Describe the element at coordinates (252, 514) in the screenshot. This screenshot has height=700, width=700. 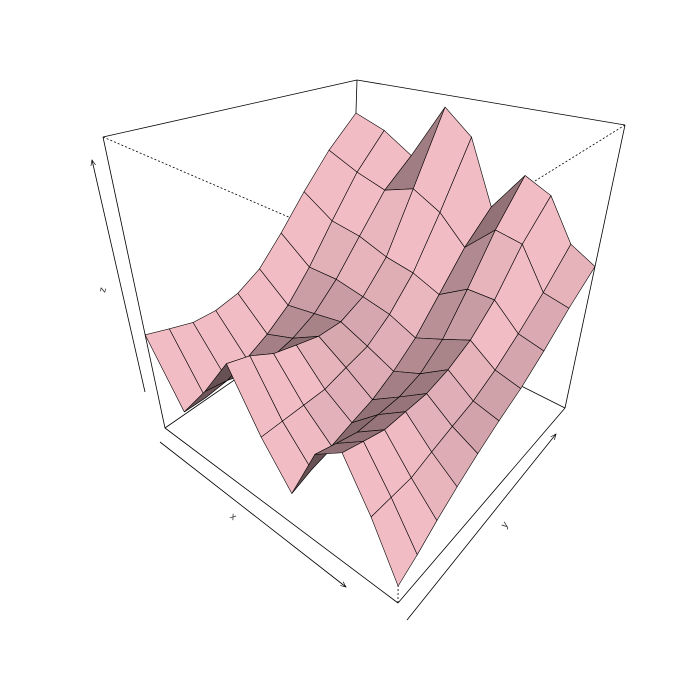
I see `x-axis-arrow` at that location.